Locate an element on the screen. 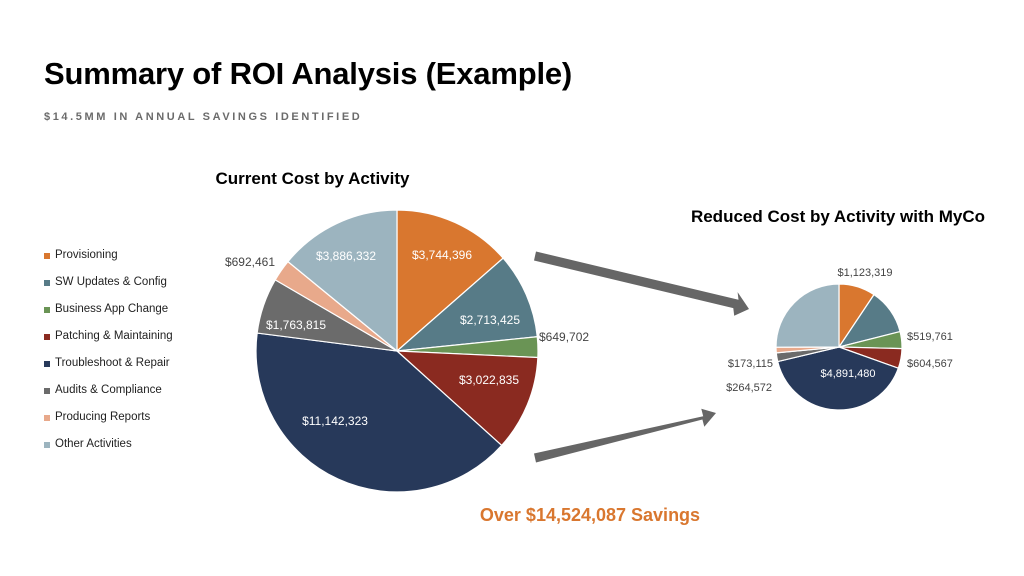  reduced-pie-data-label-7: $173,115 is located at coordinates (750, 364).